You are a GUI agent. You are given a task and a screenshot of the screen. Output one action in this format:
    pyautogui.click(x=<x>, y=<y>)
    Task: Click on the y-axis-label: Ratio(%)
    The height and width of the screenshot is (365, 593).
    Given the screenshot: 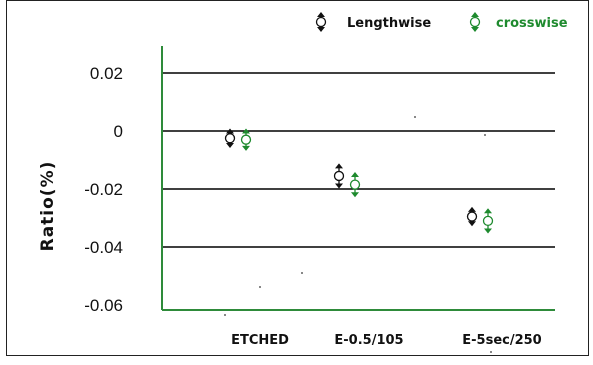 What is the action you would take?
    pyautogui.click(x=48, y=206)
    